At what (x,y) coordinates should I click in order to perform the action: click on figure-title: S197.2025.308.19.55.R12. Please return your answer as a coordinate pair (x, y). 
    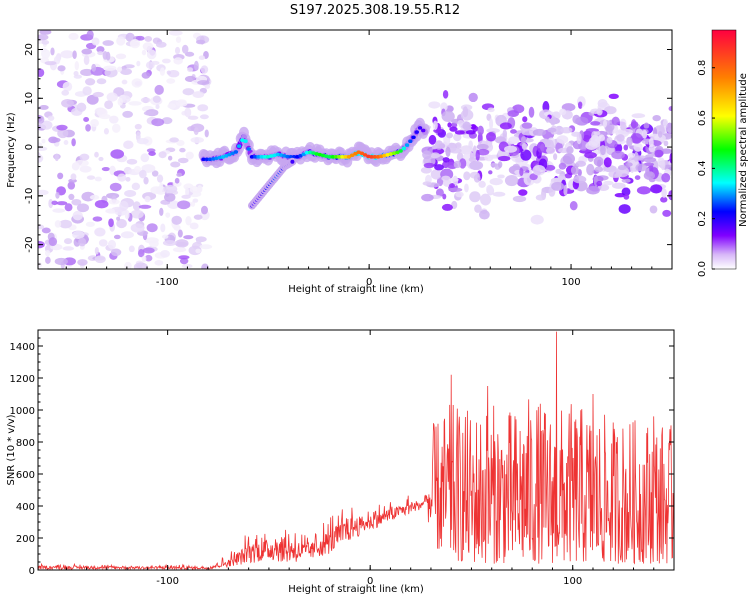
    Looking at the image, I should click on (375, 10).